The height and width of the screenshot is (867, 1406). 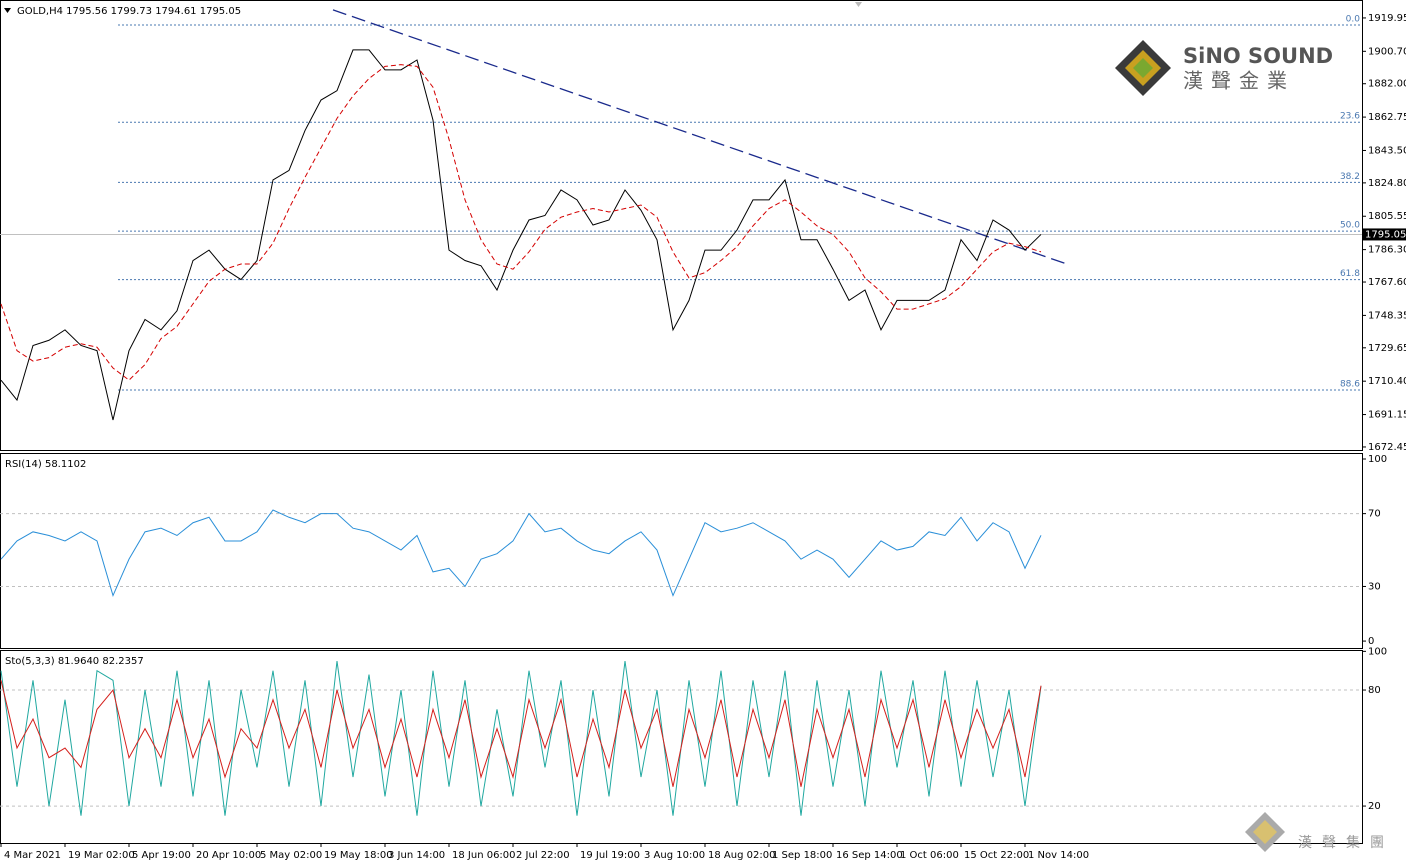 I want to click on y-tick-label: 1672.45, so click(x=1387, y=447).